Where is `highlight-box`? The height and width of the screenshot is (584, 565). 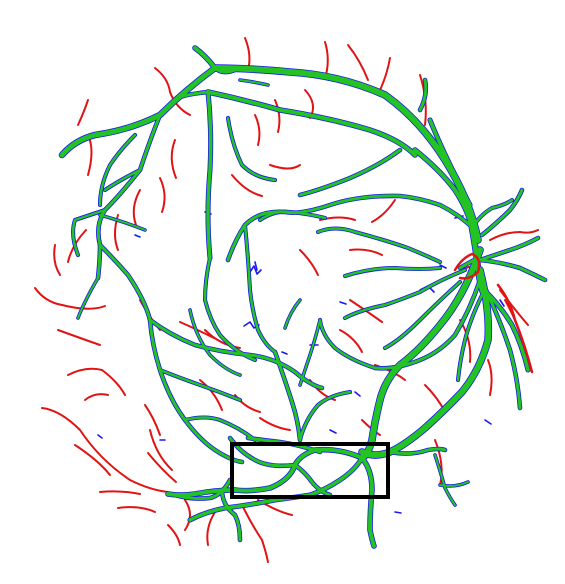
highlight-box is located at coordinates (310, 470).